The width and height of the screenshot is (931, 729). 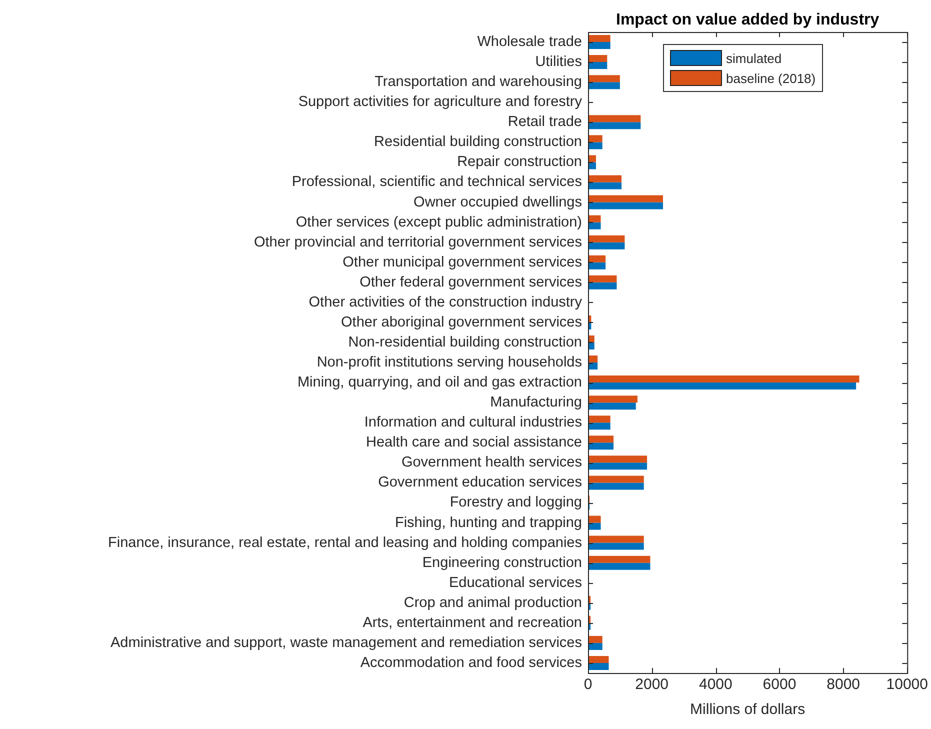 I want to click on y-tick-label: Non-profit institutions serving households, so click(x=449, y=362).